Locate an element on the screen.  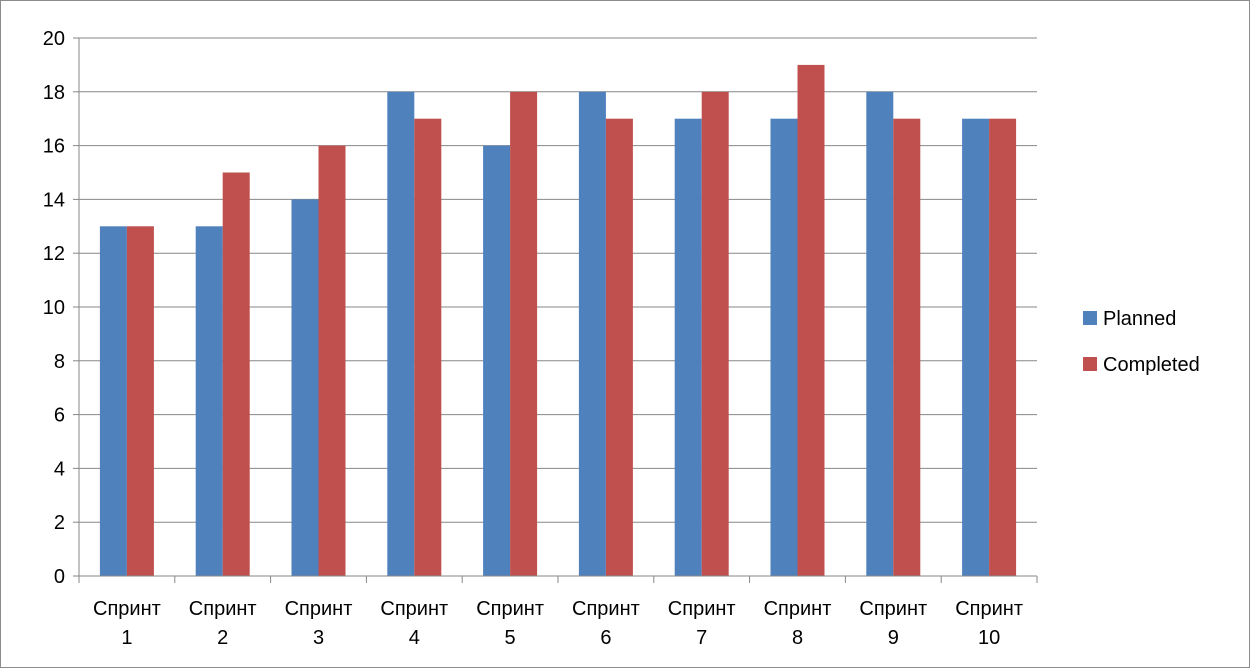
x-tick-label: Спринт 9 is located at coordinates (893, 623).